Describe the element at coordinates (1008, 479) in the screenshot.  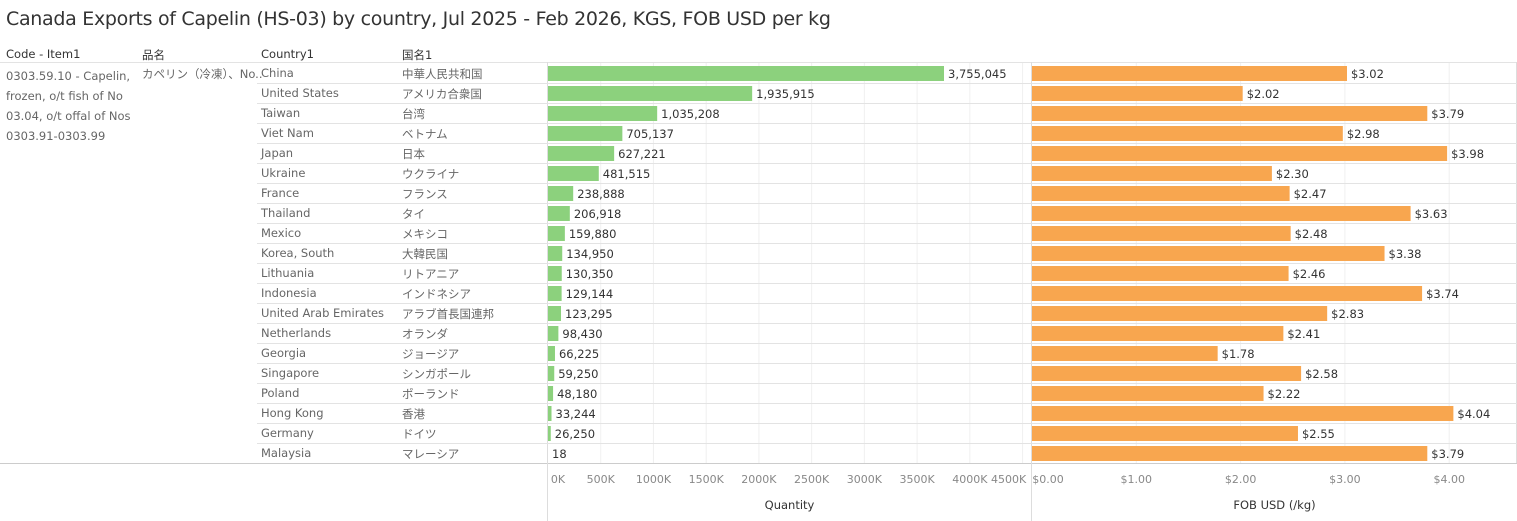
I see `axis-tick-label: 4500K` at that location.